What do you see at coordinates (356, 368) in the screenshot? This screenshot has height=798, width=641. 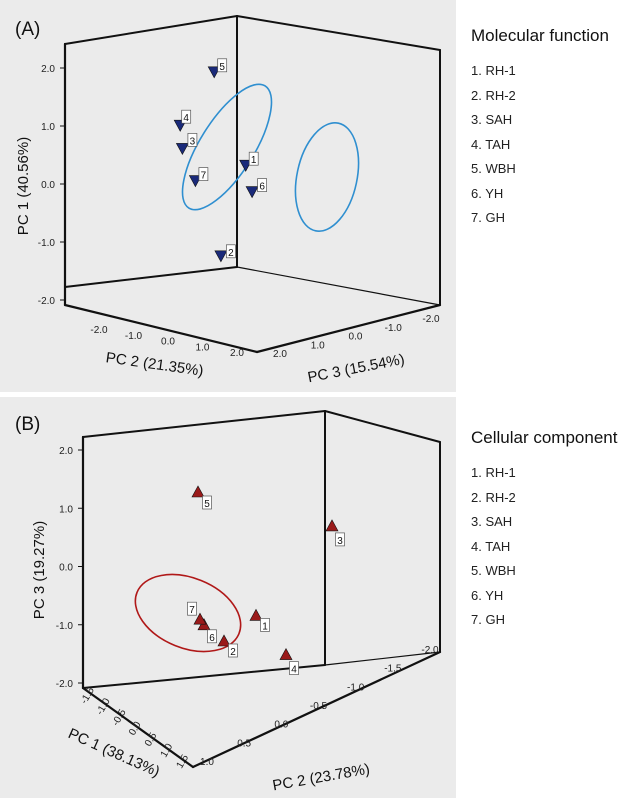 I see `axis-title: PC 3 (15.54%)` at bounding box center [356, 368].